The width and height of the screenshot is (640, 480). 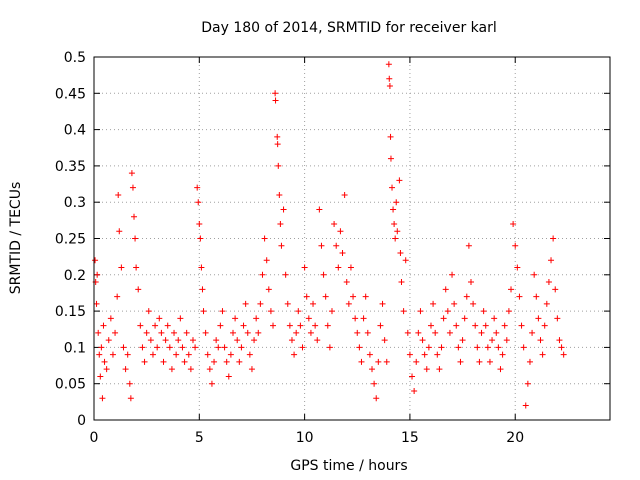 I want to click on x-axis-label: GPS time / hours, so click(x=348, y=466).